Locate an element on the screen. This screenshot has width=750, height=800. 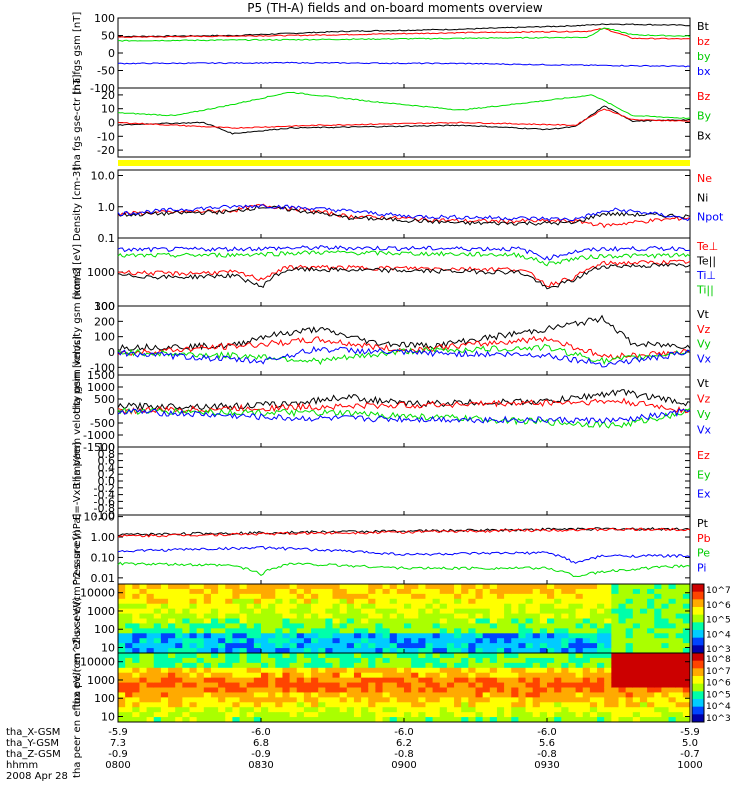
y-tick-label: 10000 is located at coordinates (97, 662).